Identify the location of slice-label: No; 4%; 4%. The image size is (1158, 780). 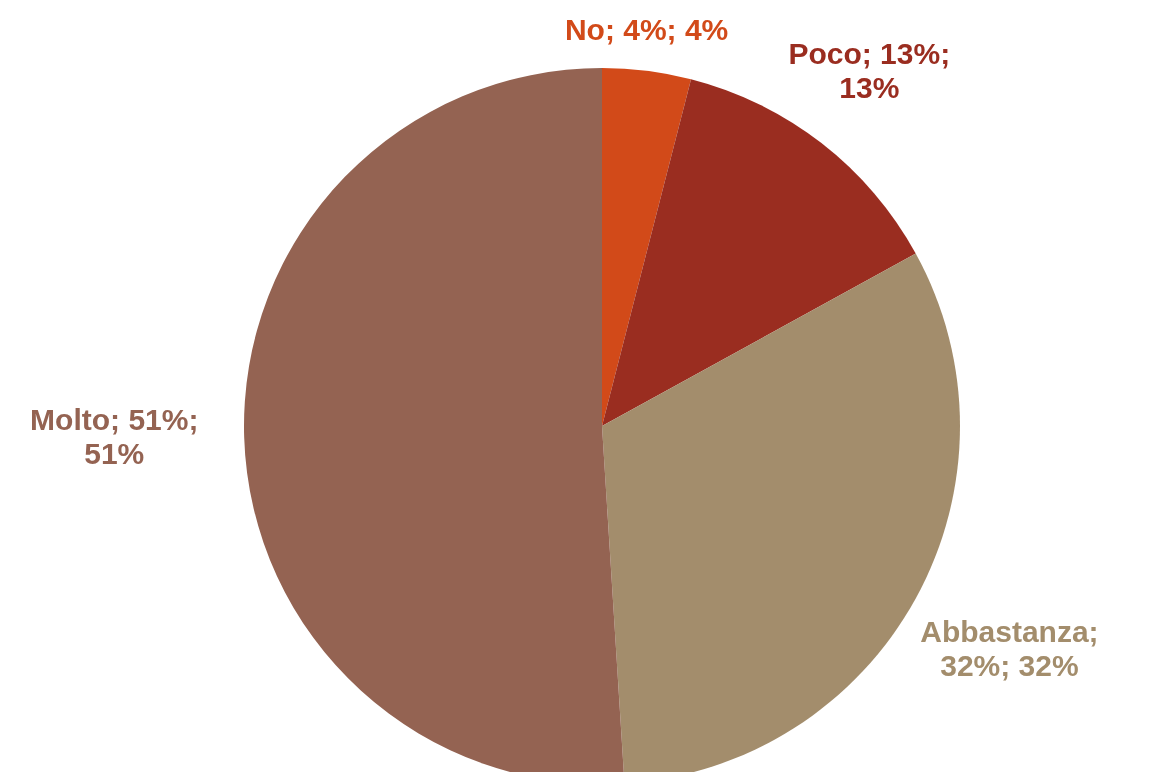
(646, 29).